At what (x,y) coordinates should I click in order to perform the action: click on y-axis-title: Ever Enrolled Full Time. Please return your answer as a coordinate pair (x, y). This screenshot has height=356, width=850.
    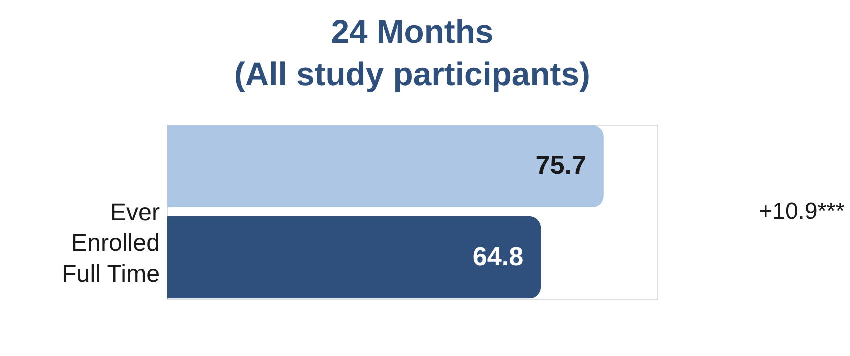
    Looking at the image, I should click on (111, 243).